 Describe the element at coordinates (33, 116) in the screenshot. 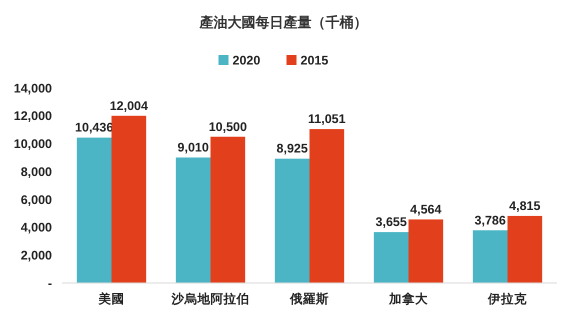

I see `y-tick-label: 12,000` at that location.